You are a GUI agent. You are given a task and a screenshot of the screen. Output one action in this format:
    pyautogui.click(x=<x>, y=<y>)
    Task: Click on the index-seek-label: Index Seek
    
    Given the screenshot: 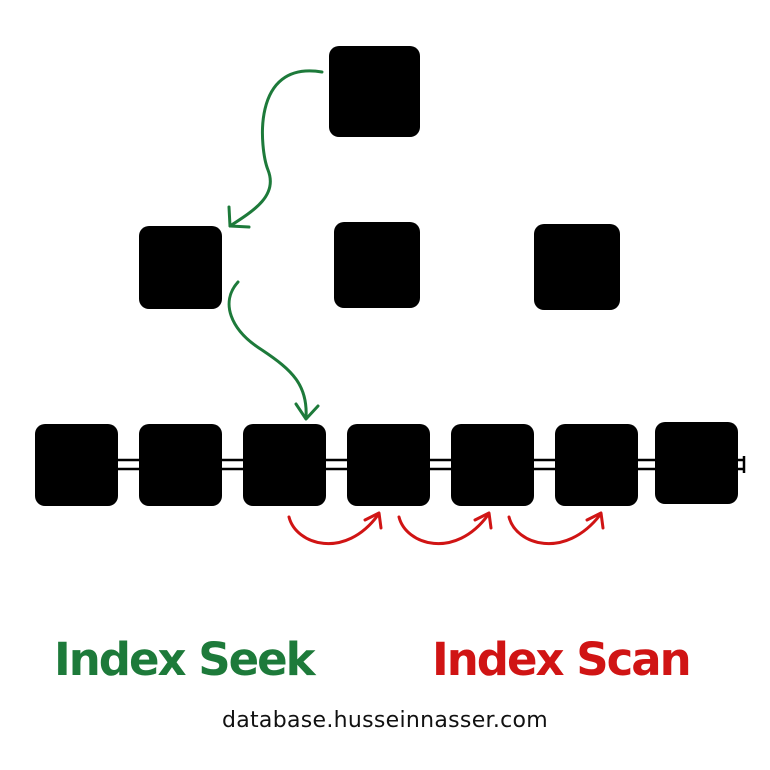 What is the action you would take?
    pyautogui.click(x=185, y=659)
    